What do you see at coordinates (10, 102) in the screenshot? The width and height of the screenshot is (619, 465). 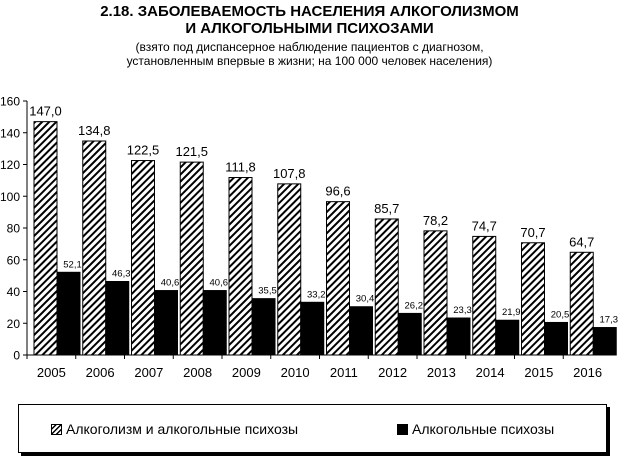 I see `y-tick-label: 160` at bounding box center [10, 102].